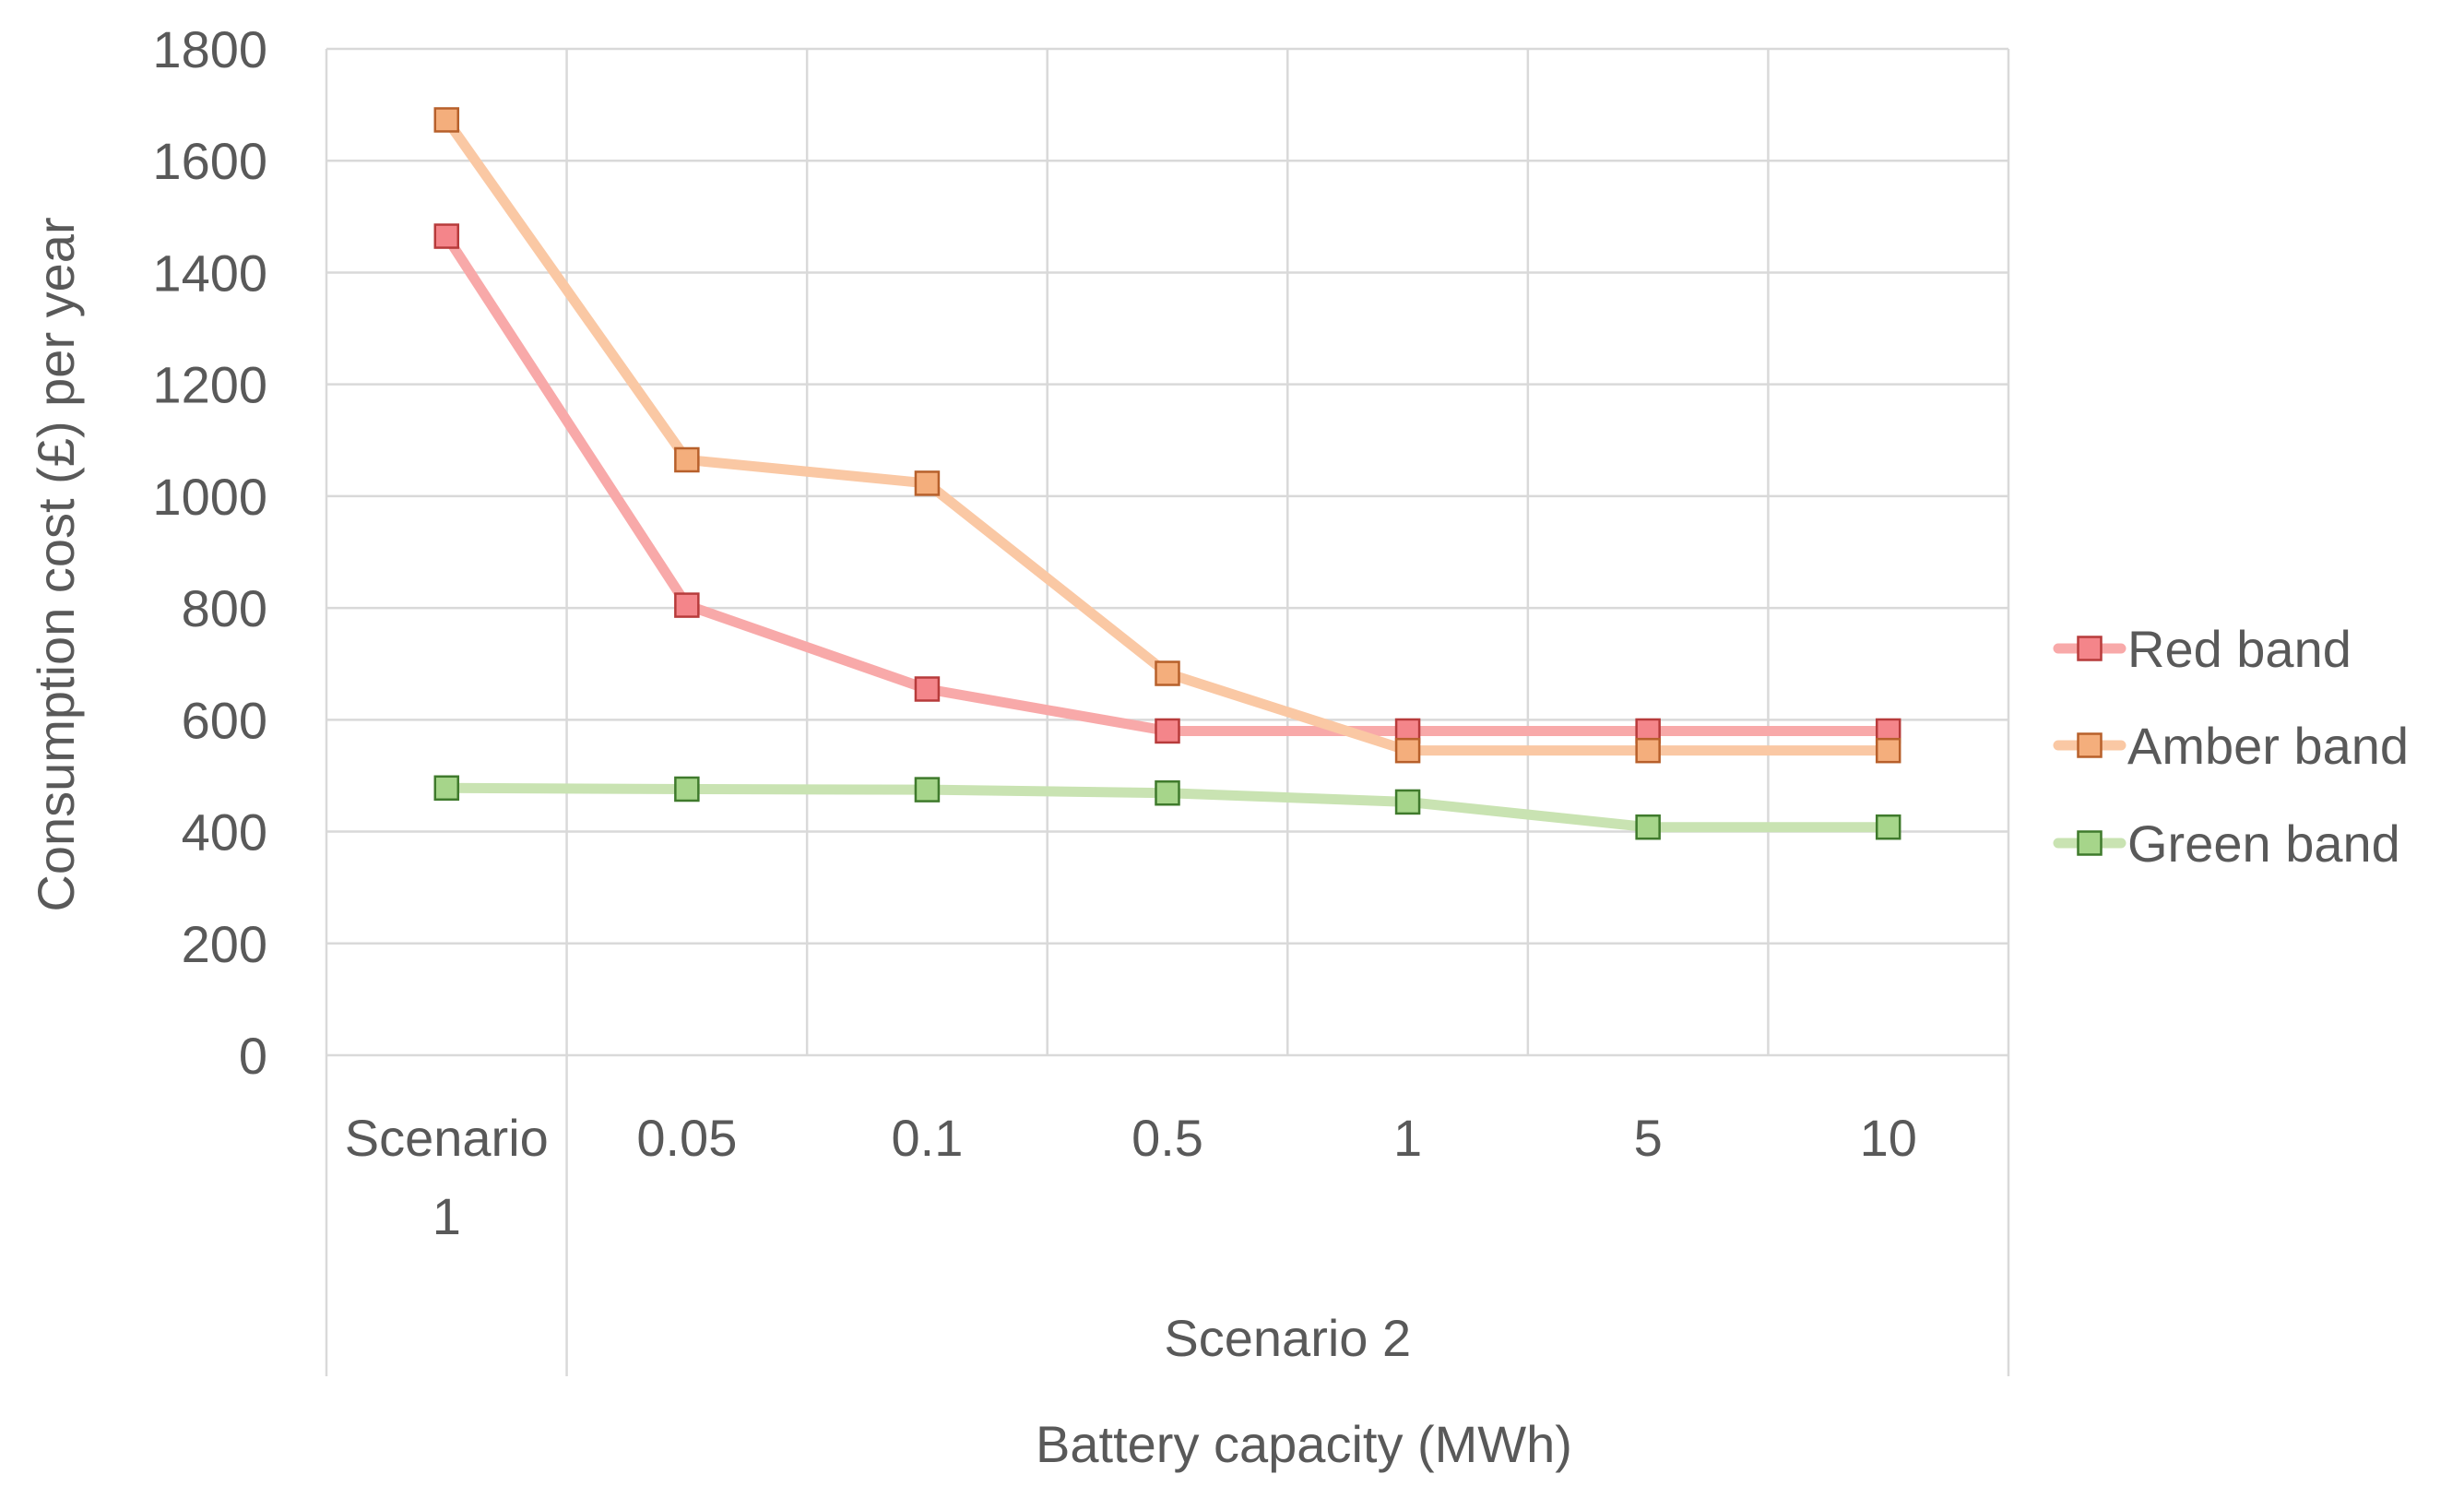 This screenshot has width=2464, height=1498. What do you see at coordinates (225, 832) in the screenshot?
I see `y-tick-label: 400` at bounding box center [225, 832].